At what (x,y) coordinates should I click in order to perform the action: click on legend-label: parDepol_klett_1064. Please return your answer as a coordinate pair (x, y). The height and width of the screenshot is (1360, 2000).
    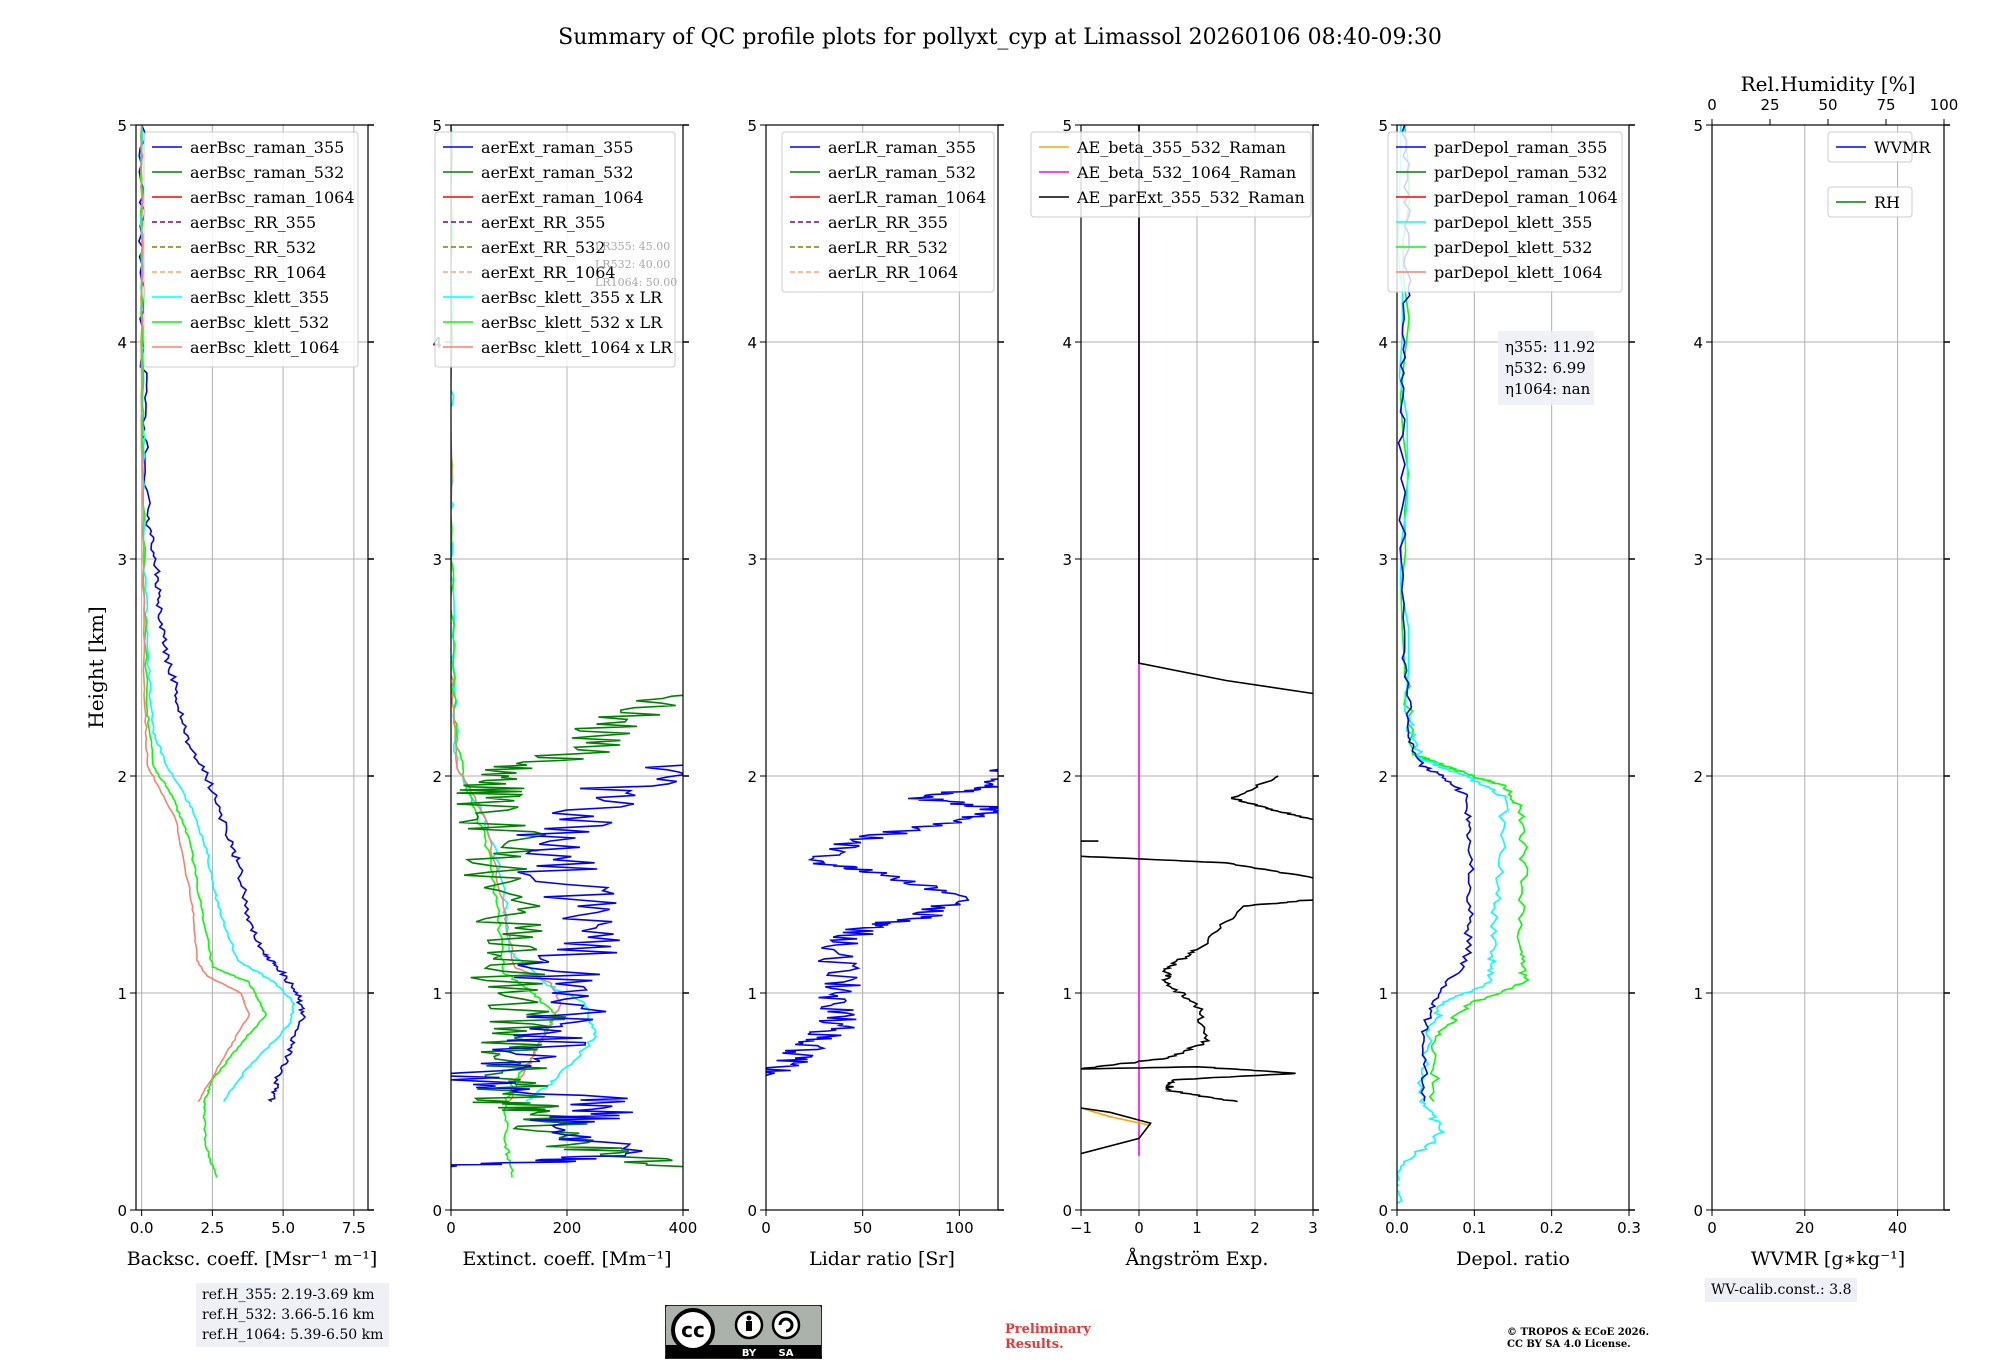
    Looking at the image, I should click on (1518, 272).